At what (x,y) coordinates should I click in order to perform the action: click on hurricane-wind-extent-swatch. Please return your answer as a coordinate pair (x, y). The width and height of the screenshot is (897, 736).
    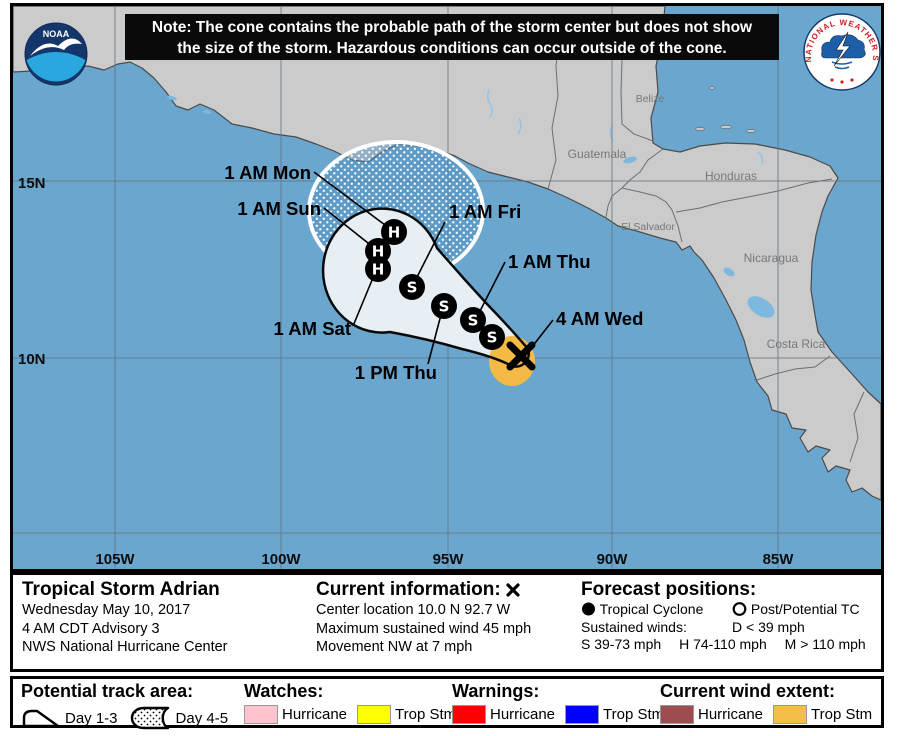
    Looking at the image, I should click on (677, 714).